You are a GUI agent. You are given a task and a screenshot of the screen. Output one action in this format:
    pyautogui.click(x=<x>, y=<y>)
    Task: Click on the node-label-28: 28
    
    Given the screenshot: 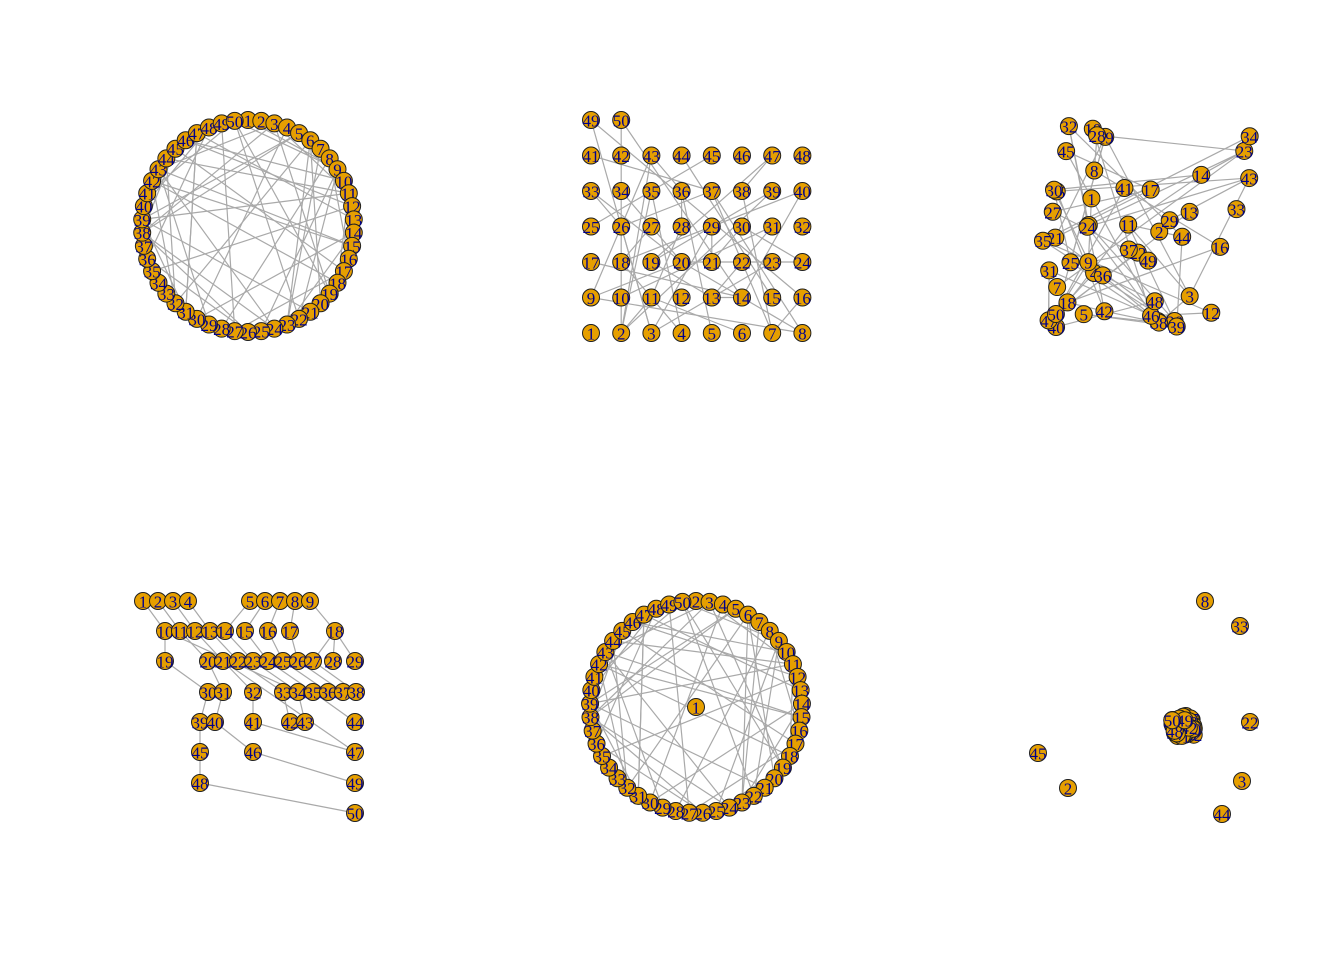 What is the action you would take?
    pyautogui.click(x=681, y=227)
    